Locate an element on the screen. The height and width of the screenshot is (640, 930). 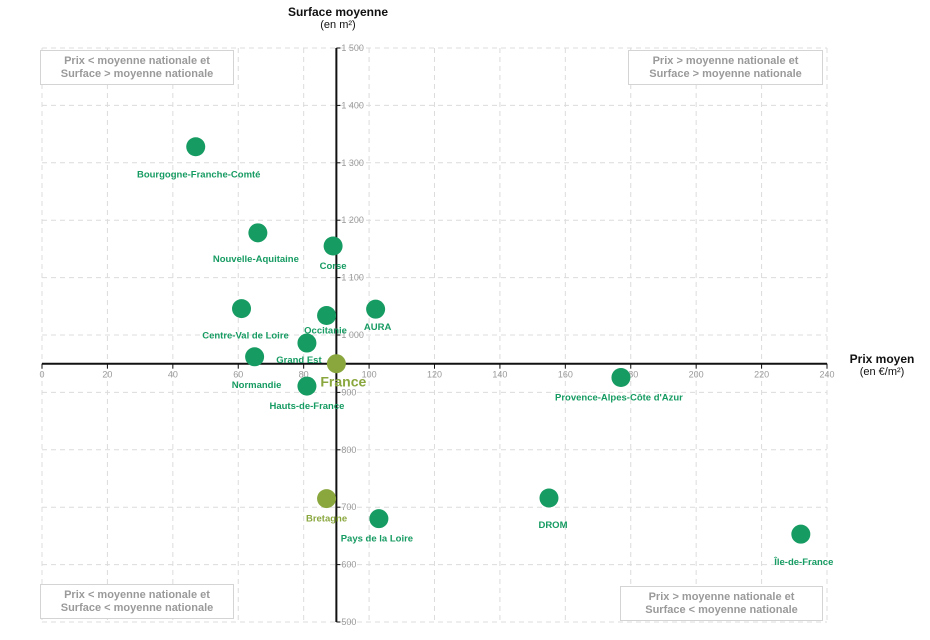
x-axis-title: Prix moyen (en €/m²) is located at coordinates (882, 365).